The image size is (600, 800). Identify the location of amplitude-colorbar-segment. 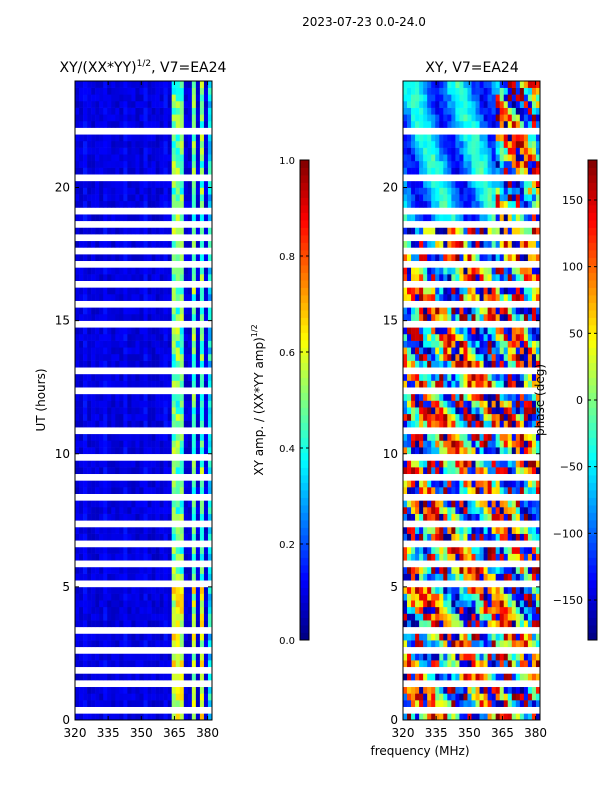
(304, 396).